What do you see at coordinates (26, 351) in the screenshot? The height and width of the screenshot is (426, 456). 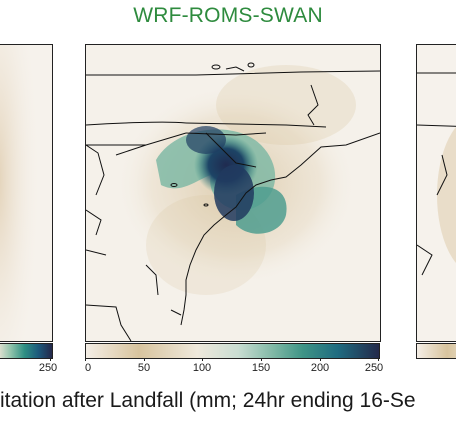 I see `colorbar-left` at bounding box center [26, 351].